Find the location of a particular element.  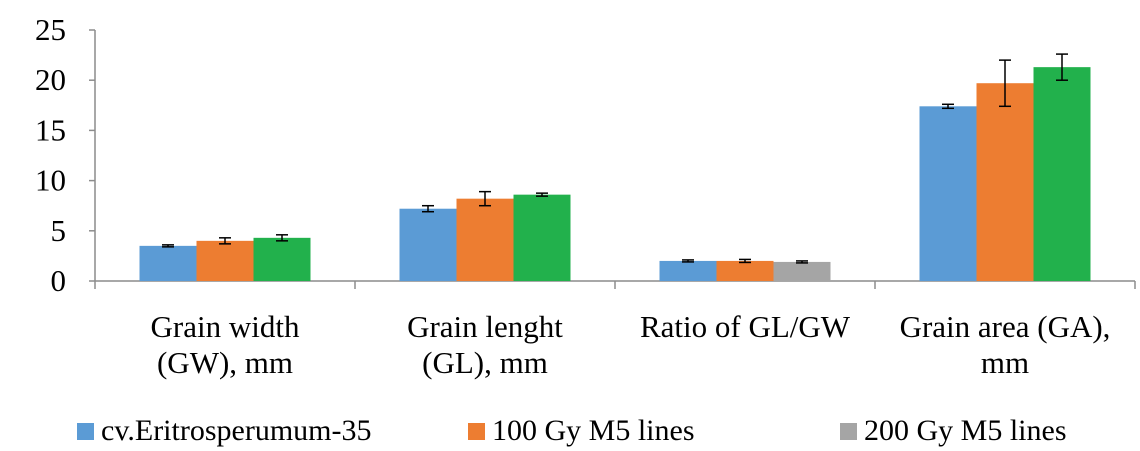

x-category-label: Ratio of GL/GW is located at coordinates (745, 326).